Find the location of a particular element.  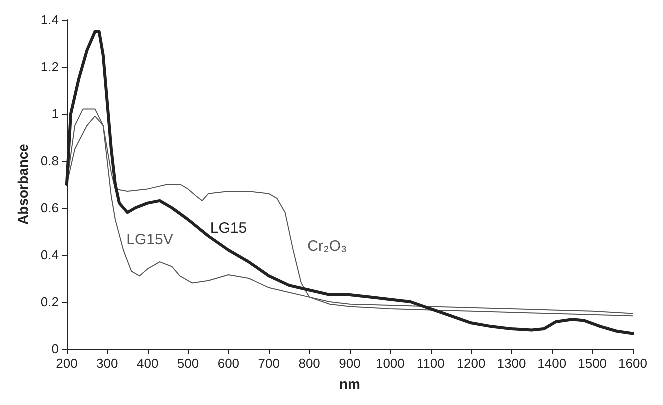

y-tick-label: 1.2 is located at coordinates (49, 67).